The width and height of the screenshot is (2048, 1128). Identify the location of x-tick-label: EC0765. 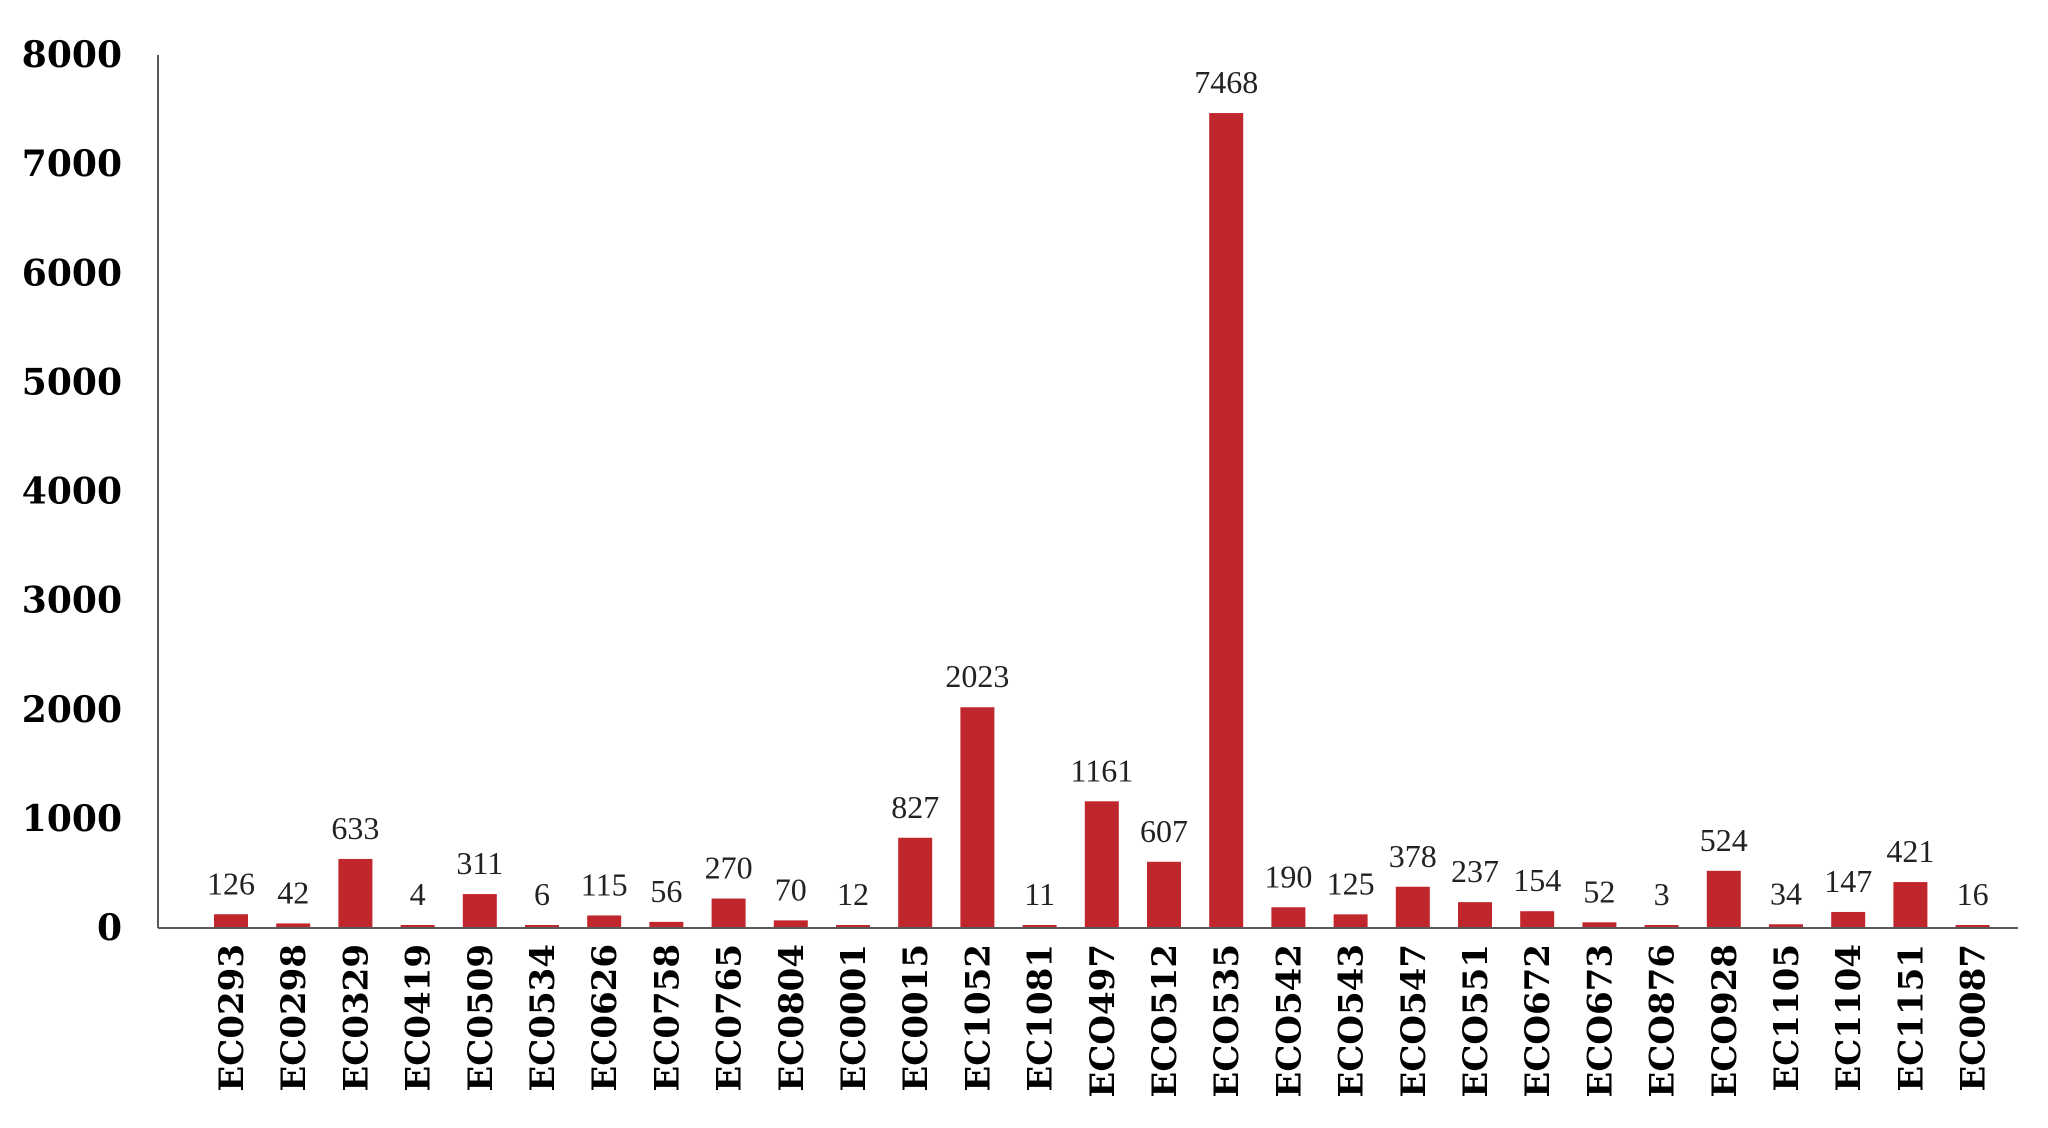
(730, 1018).